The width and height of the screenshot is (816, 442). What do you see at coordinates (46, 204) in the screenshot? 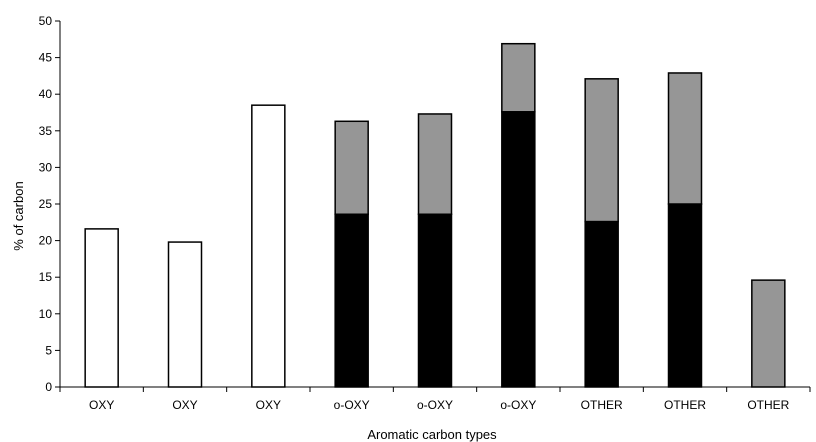
I see `y-tick-label: 25` at bounding box center [46, 204].